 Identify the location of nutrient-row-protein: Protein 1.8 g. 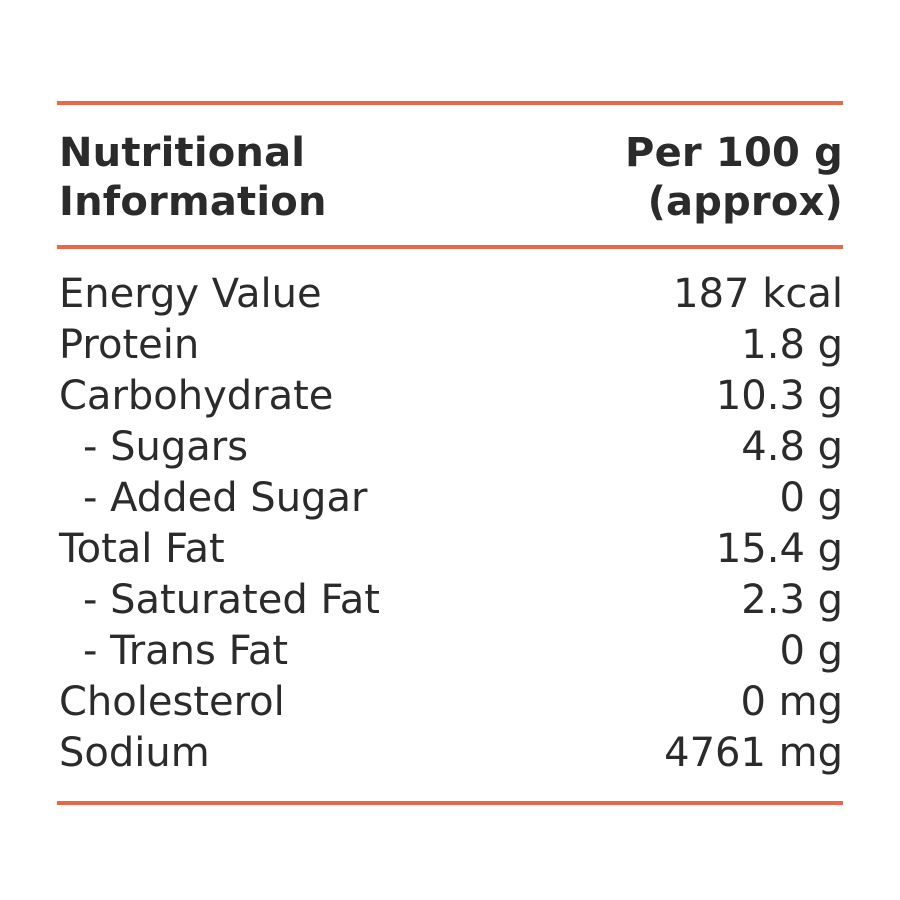
(450, 345).